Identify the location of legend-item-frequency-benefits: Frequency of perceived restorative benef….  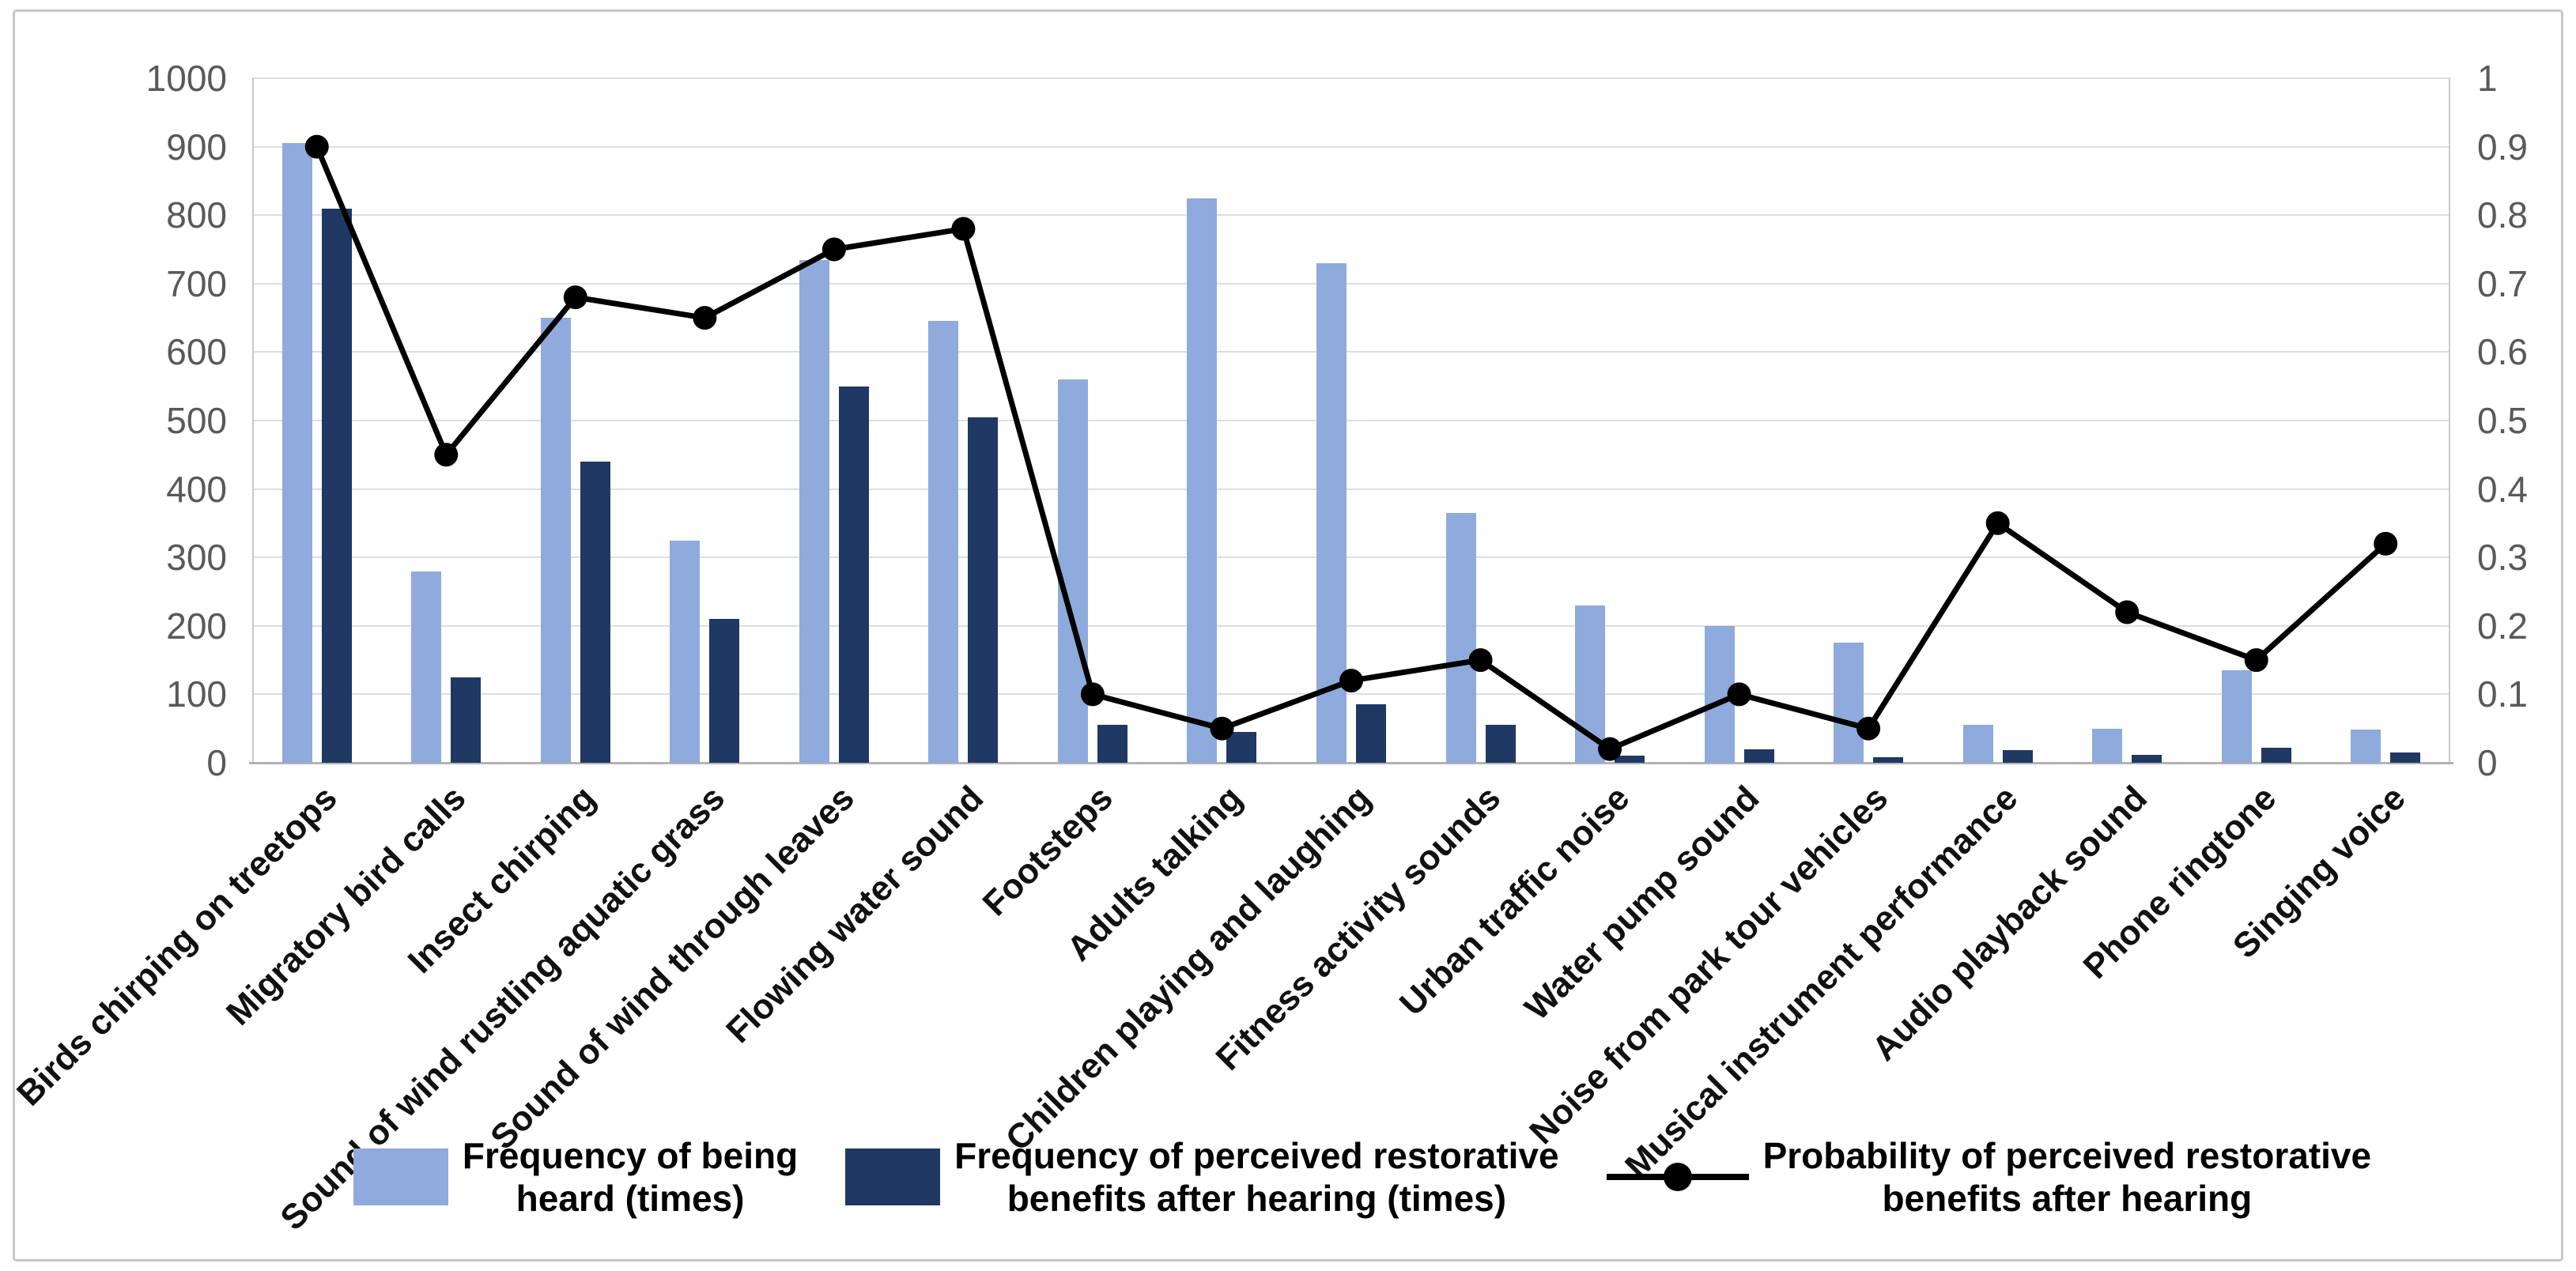
(1202, 1177).